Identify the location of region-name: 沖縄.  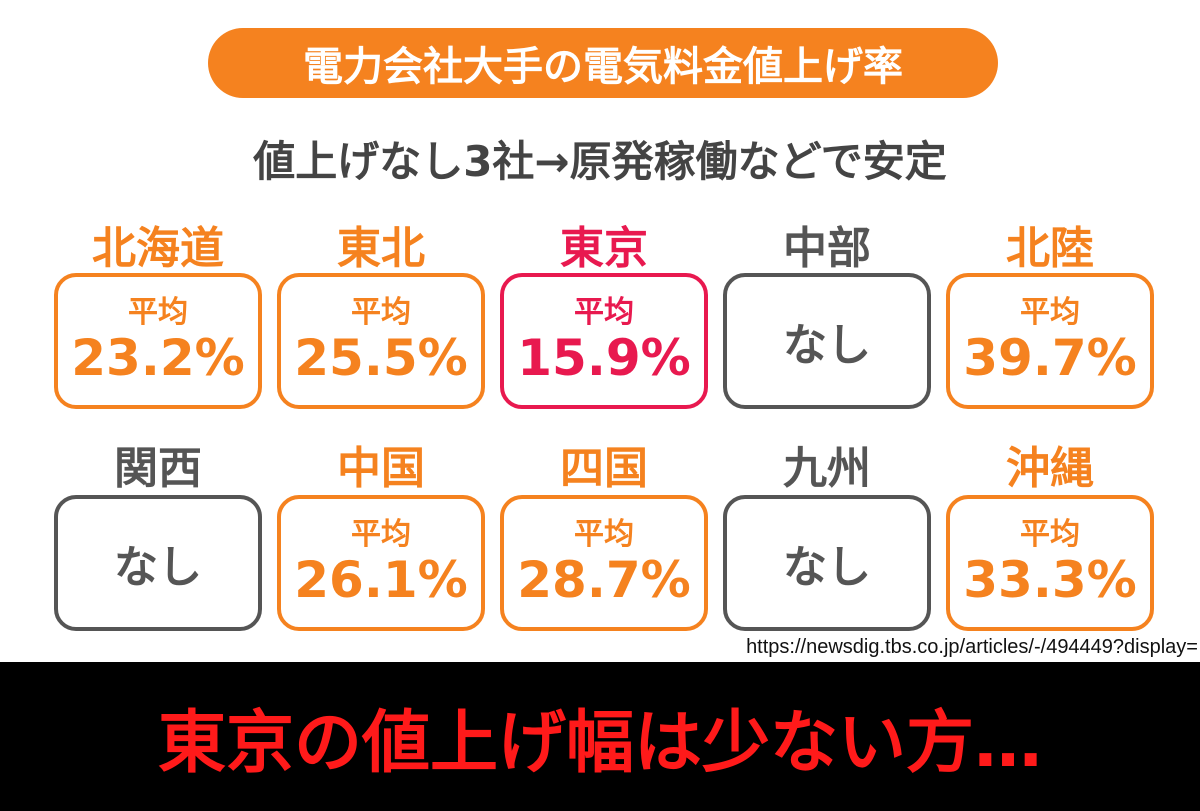
(1050, 468).